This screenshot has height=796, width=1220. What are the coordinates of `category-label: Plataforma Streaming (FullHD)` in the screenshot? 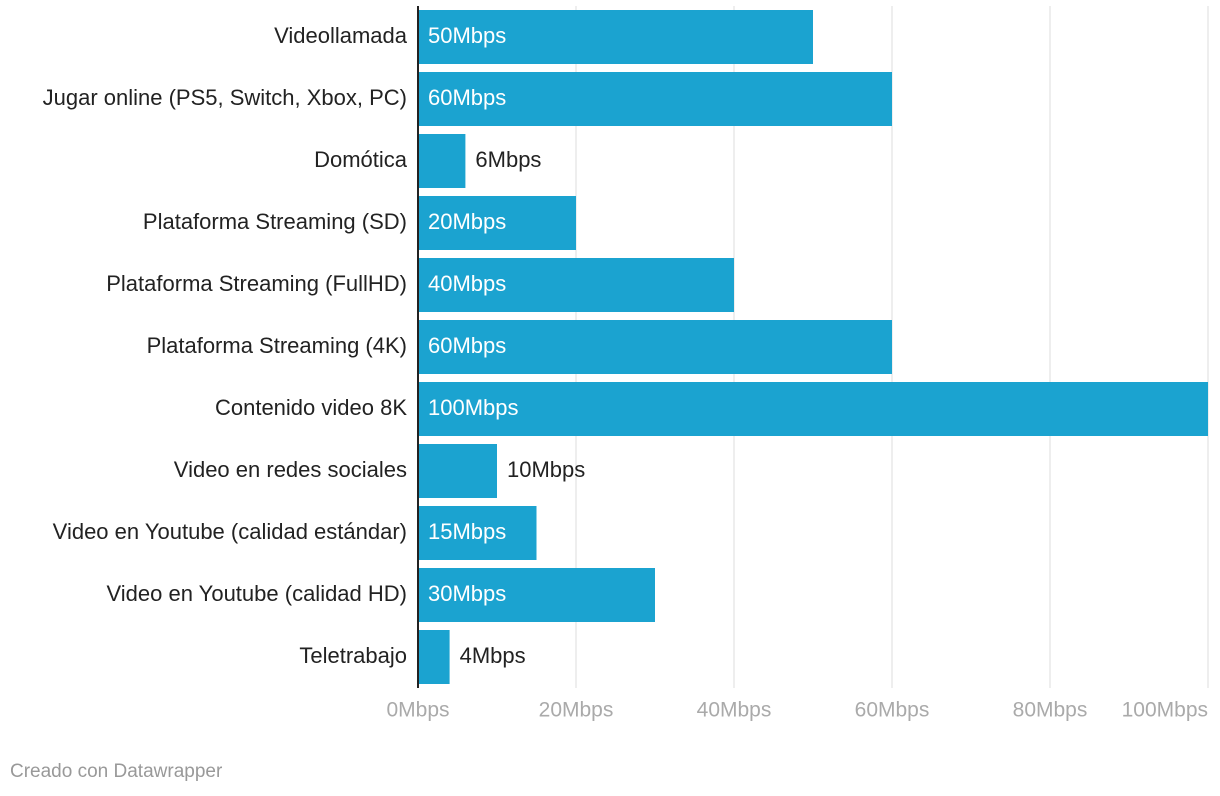 It's located at (256, 283).